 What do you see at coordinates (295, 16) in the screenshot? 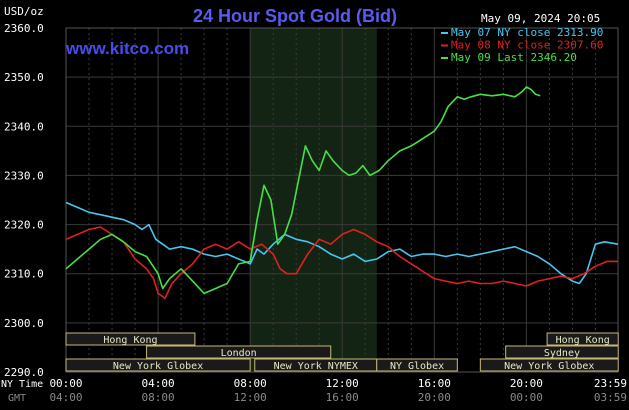
I see `chart-title: 24 Hour Spot Gold (Bid)` at bounding box center [295, 16].